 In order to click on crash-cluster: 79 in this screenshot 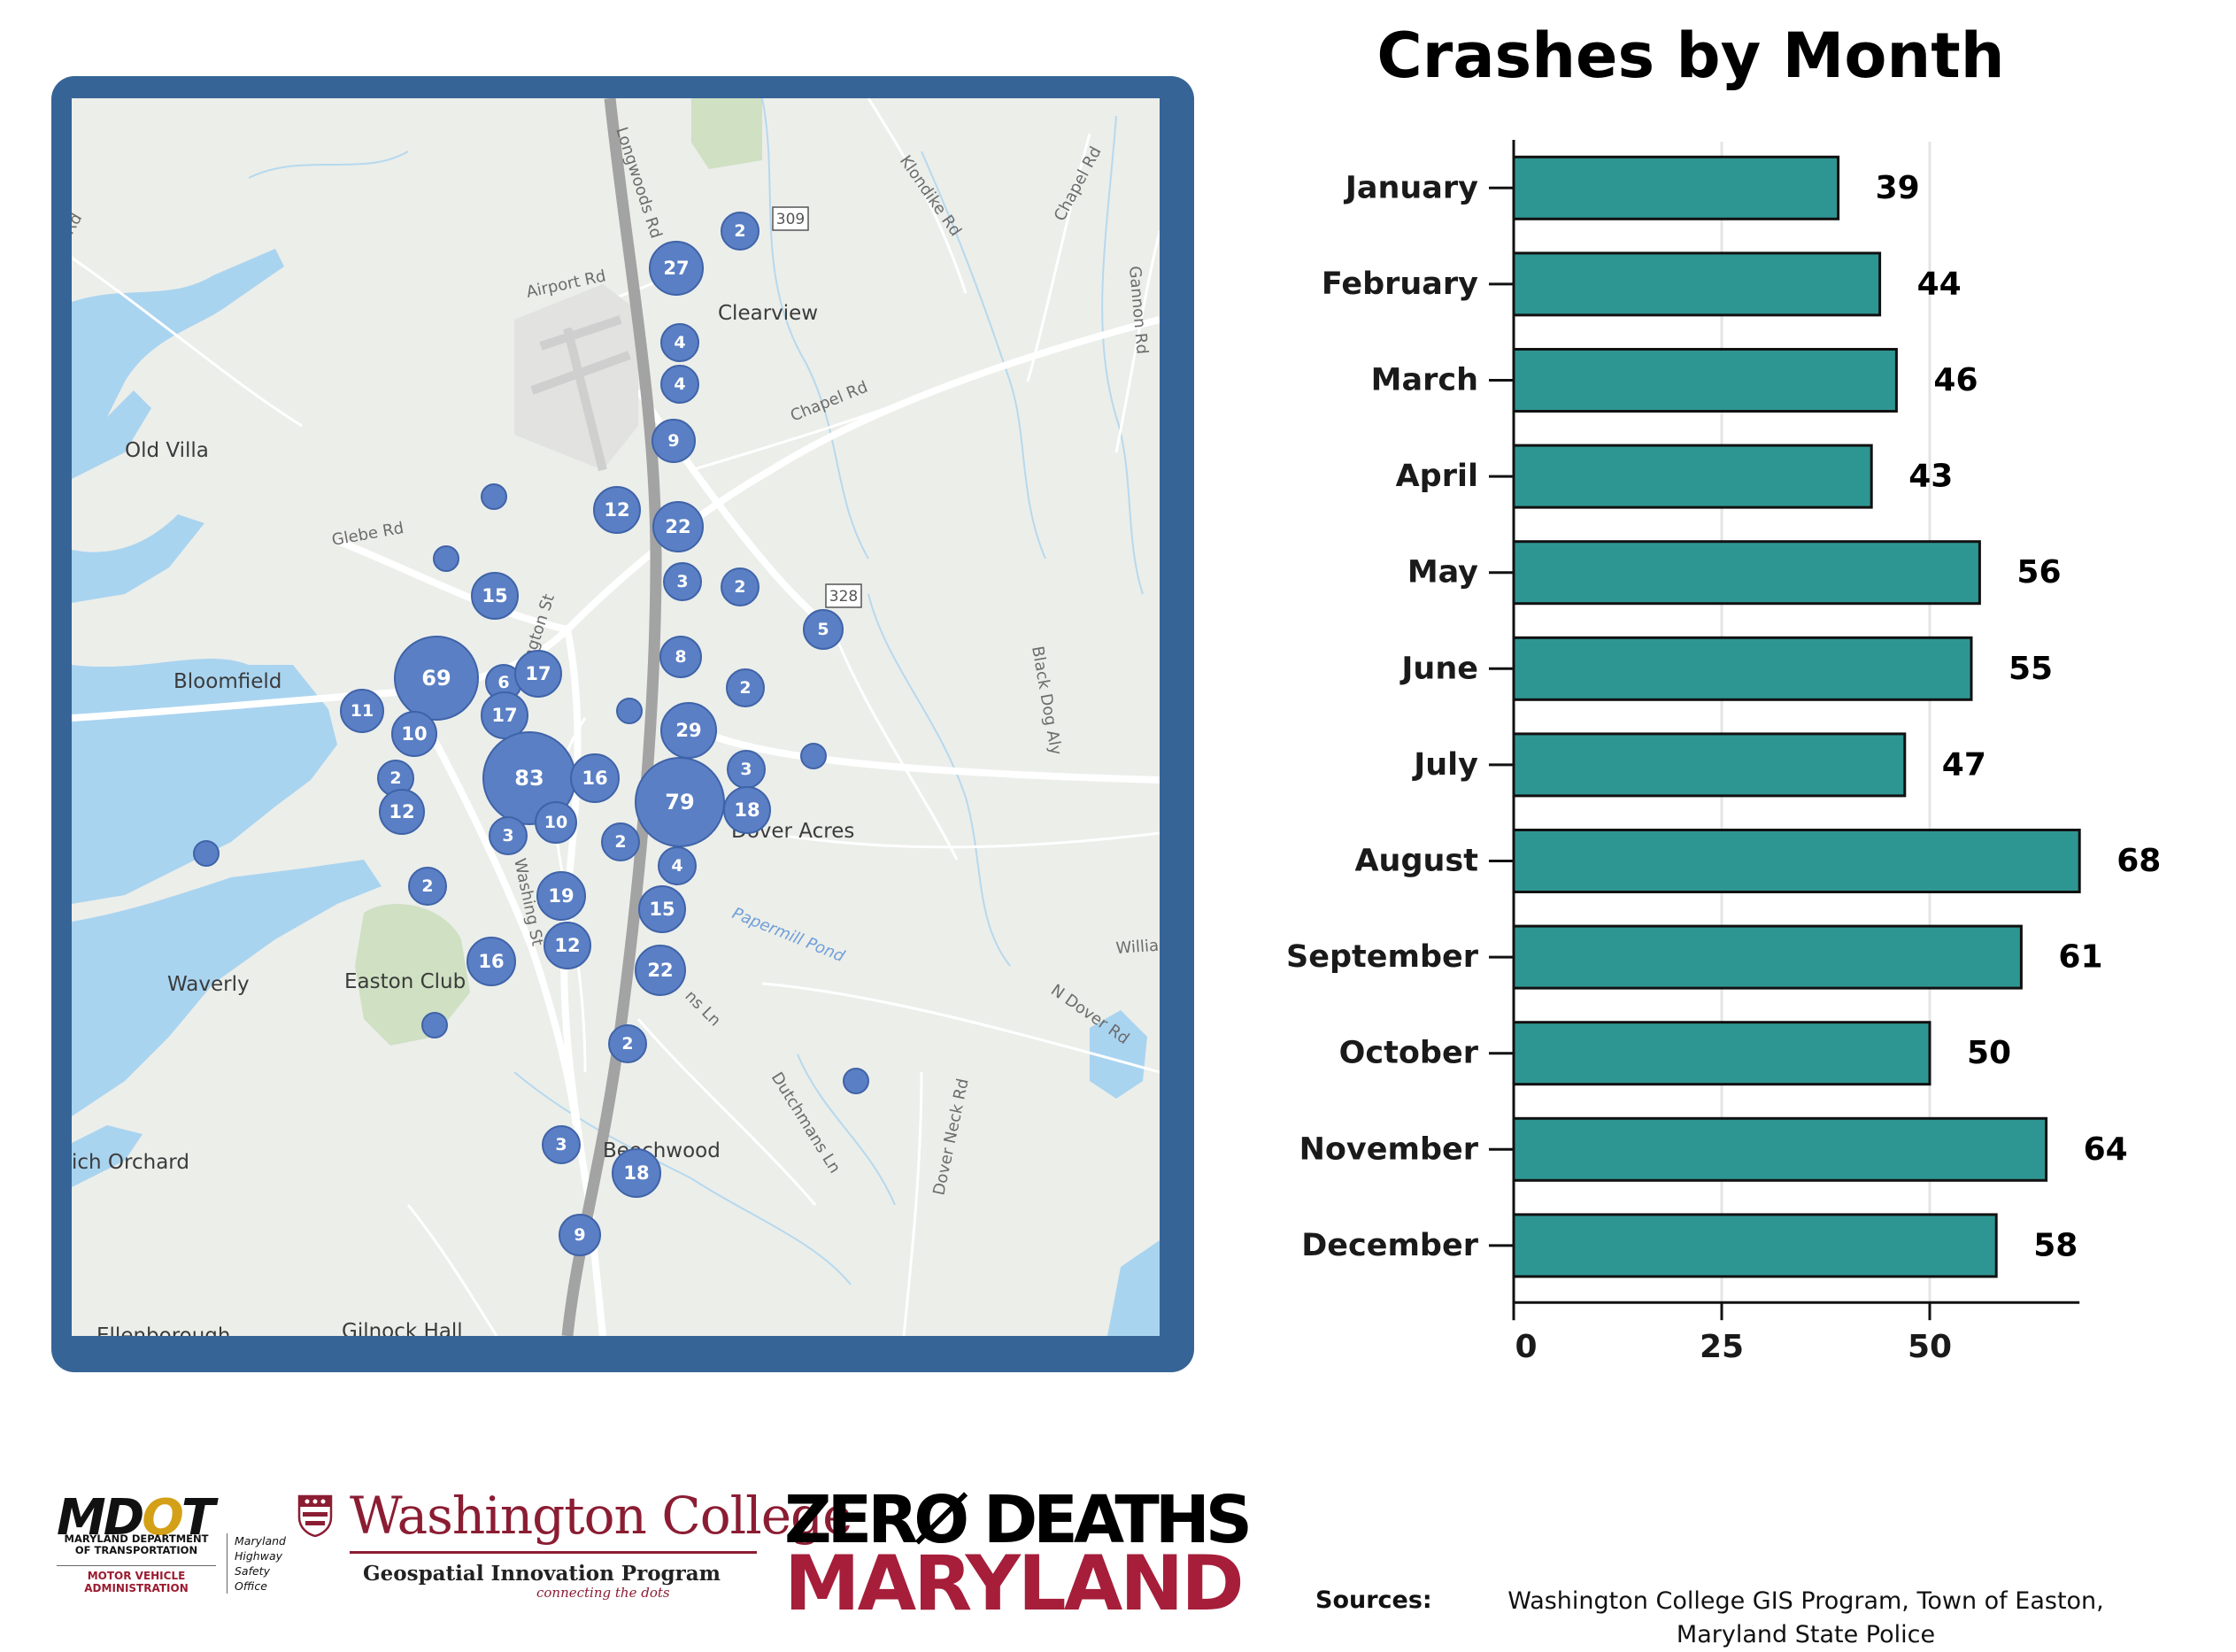, I will do `click(680, 802)`.